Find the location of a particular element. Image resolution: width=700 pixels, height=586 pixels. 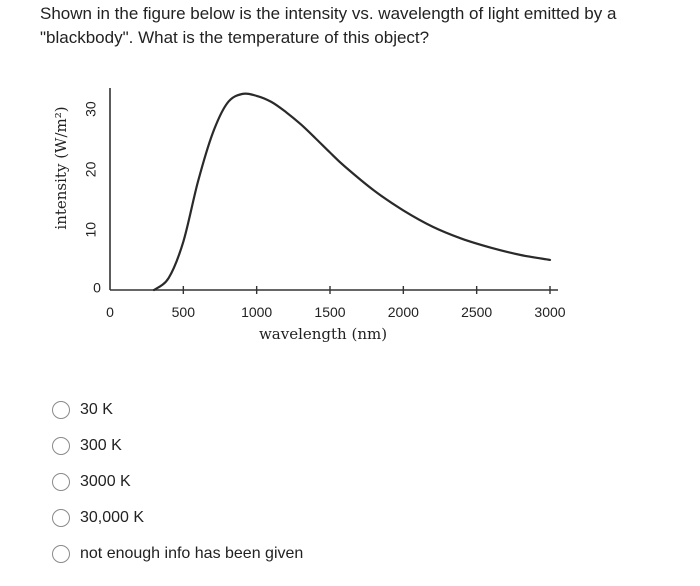

option-label: 3000 K is located at coordinates (105, 481).